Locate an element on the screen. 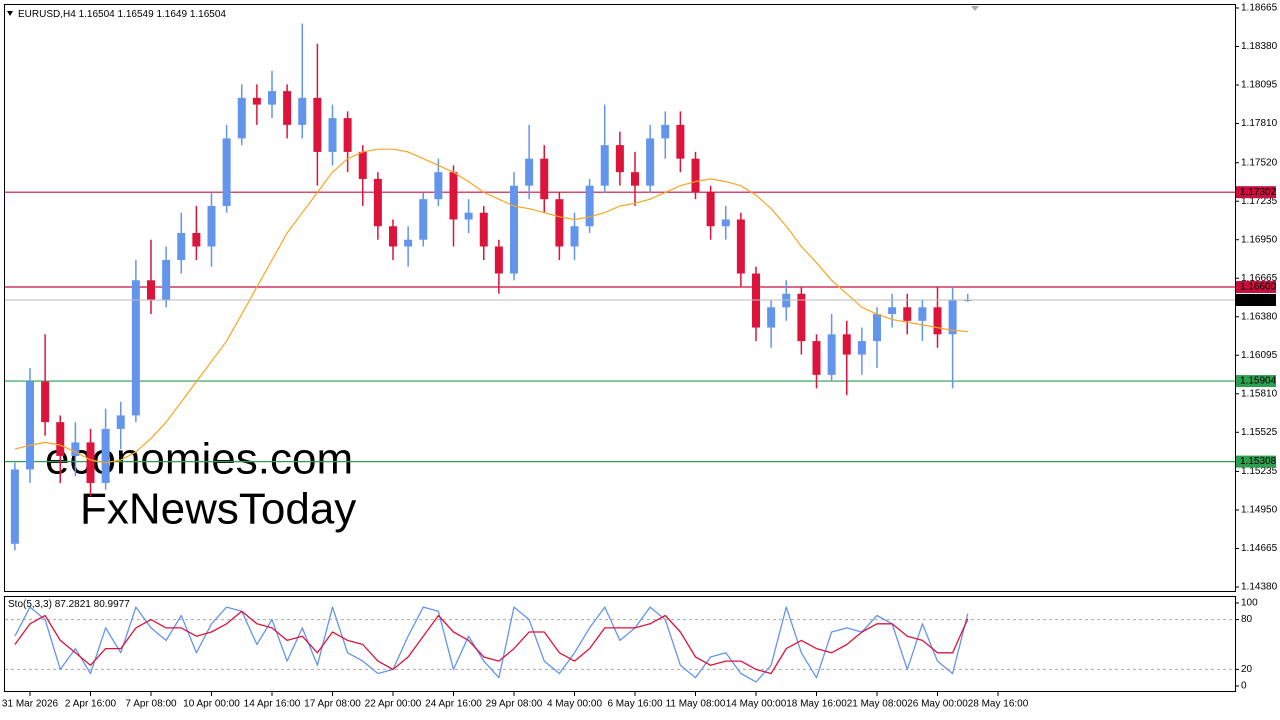 This screenshot has width=1280, height=720. x-tick-label: 29 Apr 08:00 is located at coordinates (514, 704).